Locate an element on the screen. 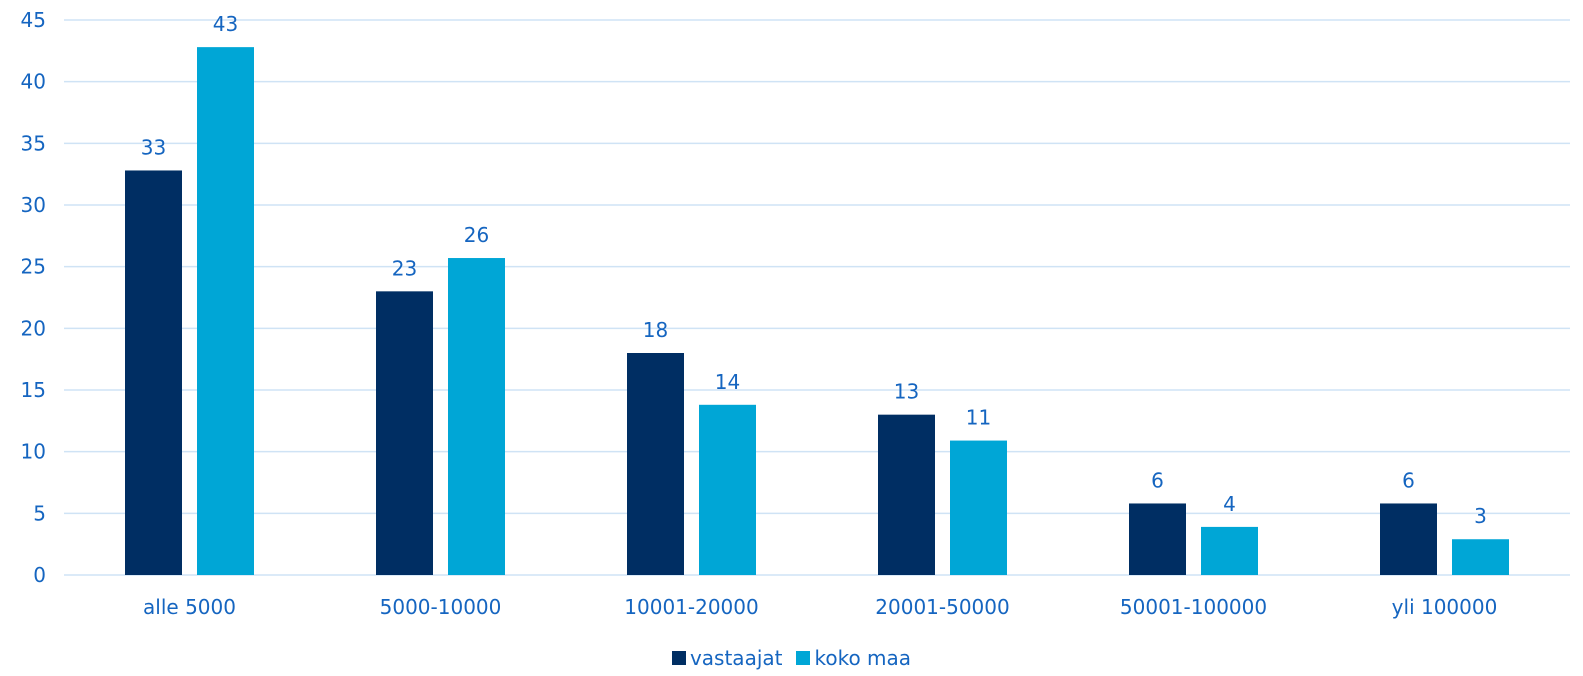  y-axis-tick-labels: 0 5 10 15 20 25 30 35 40 45 is located at coordinates (33, 297).